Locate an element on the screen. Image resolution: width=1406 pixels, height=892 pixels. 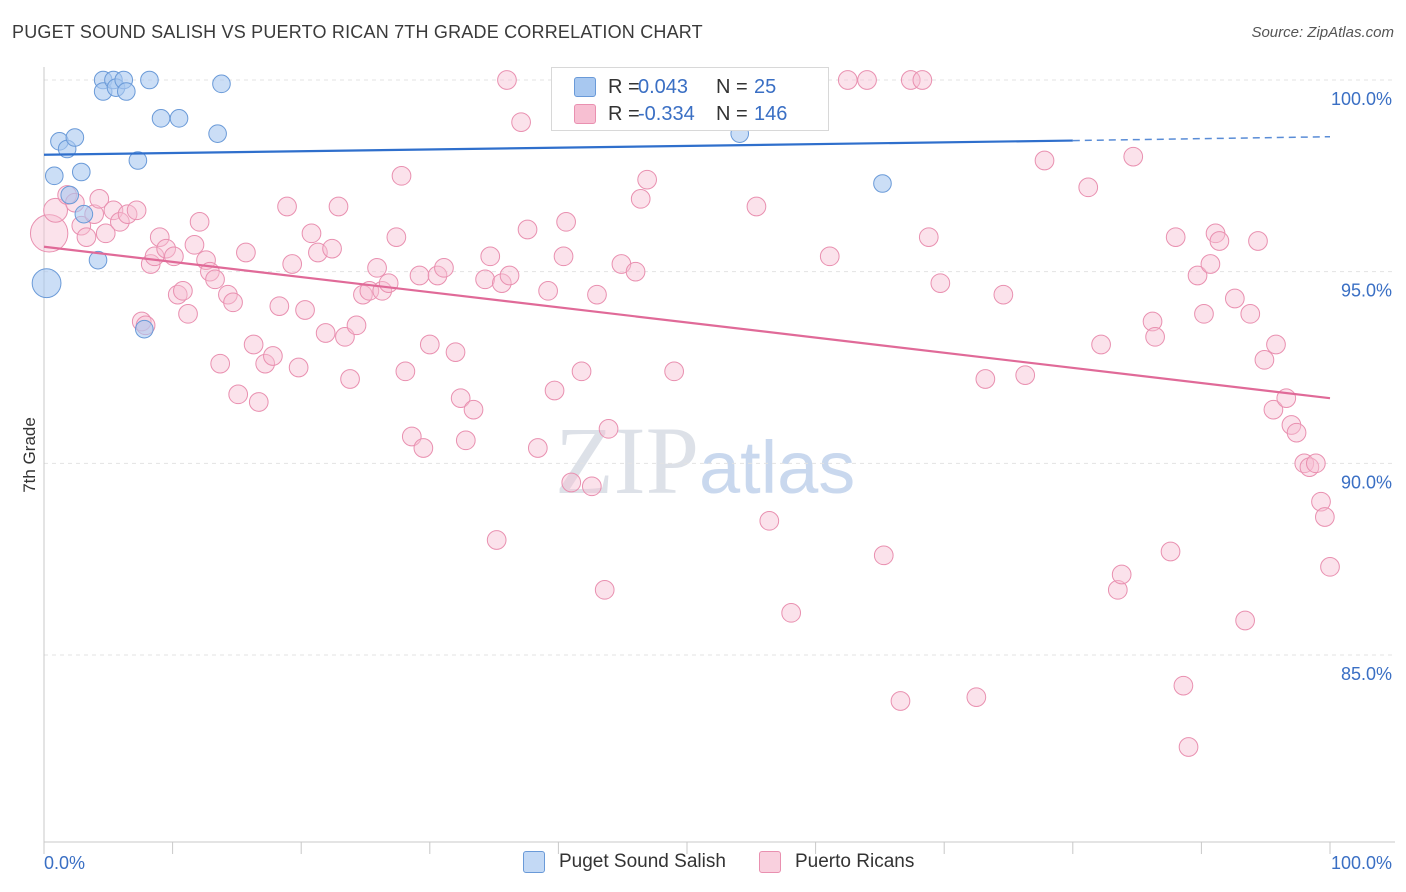
legend-row-puget: R = 0.043 N = 25 is located at coordinates (675, 87).